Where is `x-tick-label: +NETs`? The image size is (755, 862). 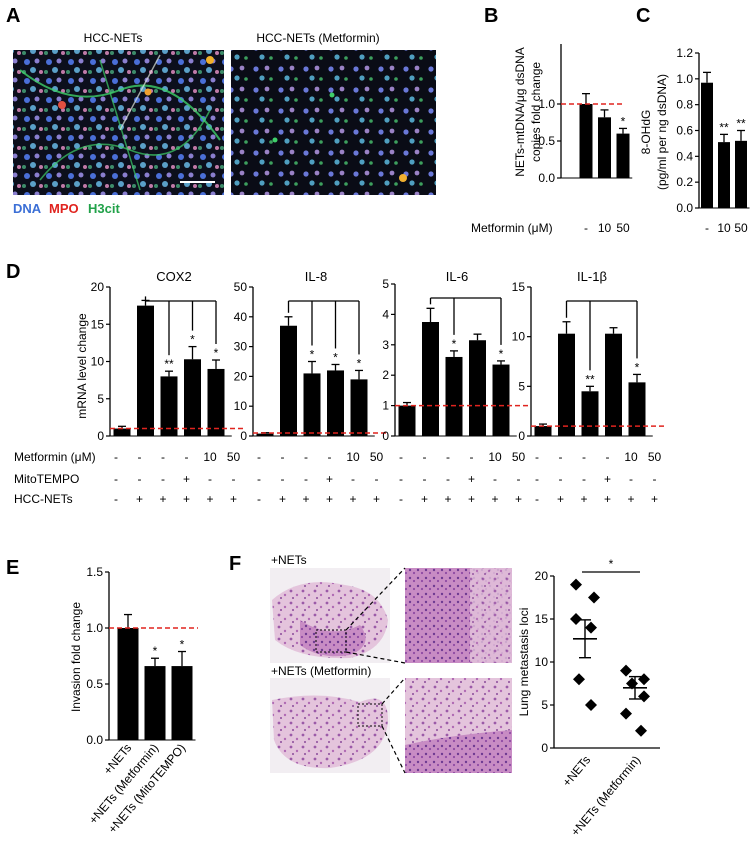 x-tick-label: +NETs is located at coordinates (577, 771).